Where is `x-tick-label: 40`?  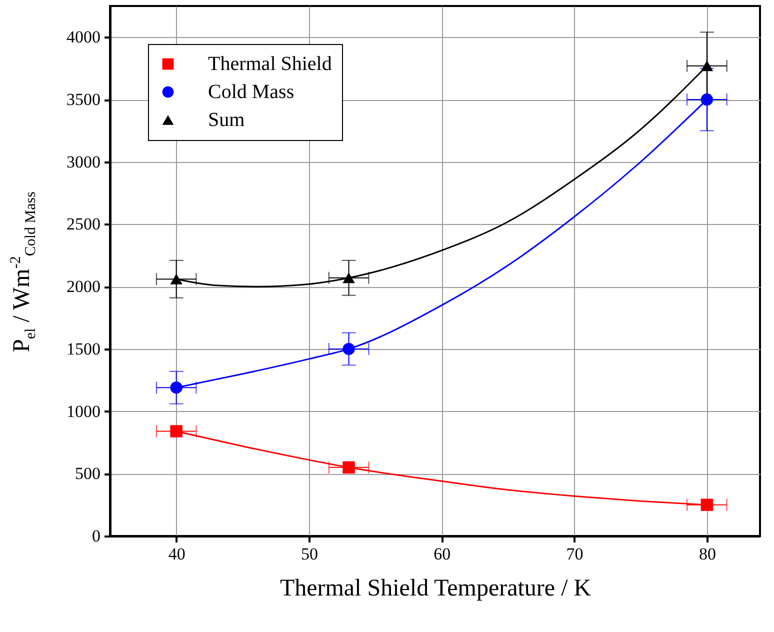
x-tick-label: 40 is located at coordinates (177, 554).